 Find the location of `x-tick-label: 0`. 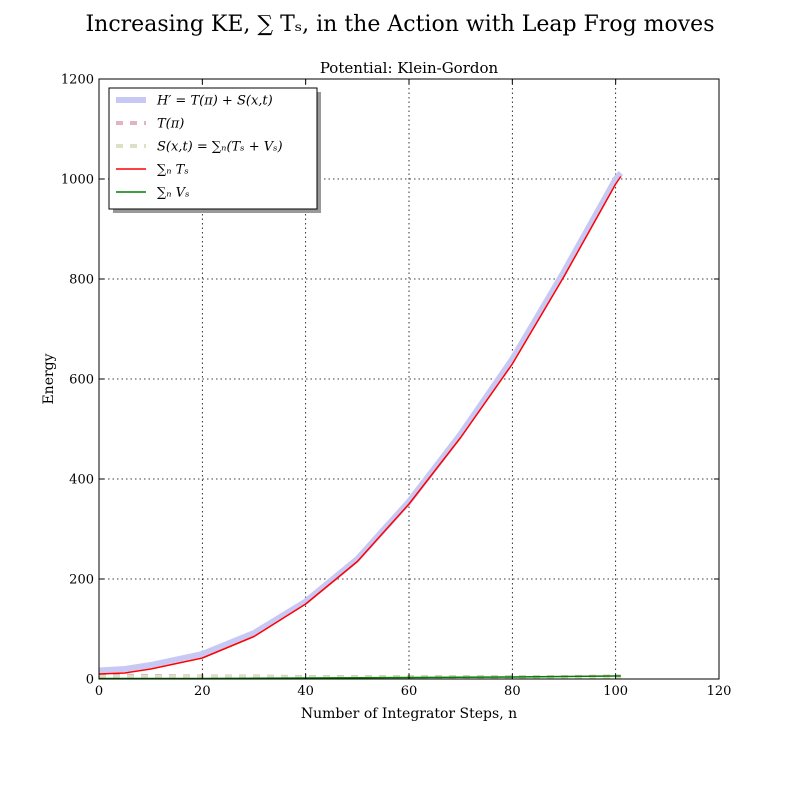

x-tick-label: 0 is located at coordinates (99, 691).